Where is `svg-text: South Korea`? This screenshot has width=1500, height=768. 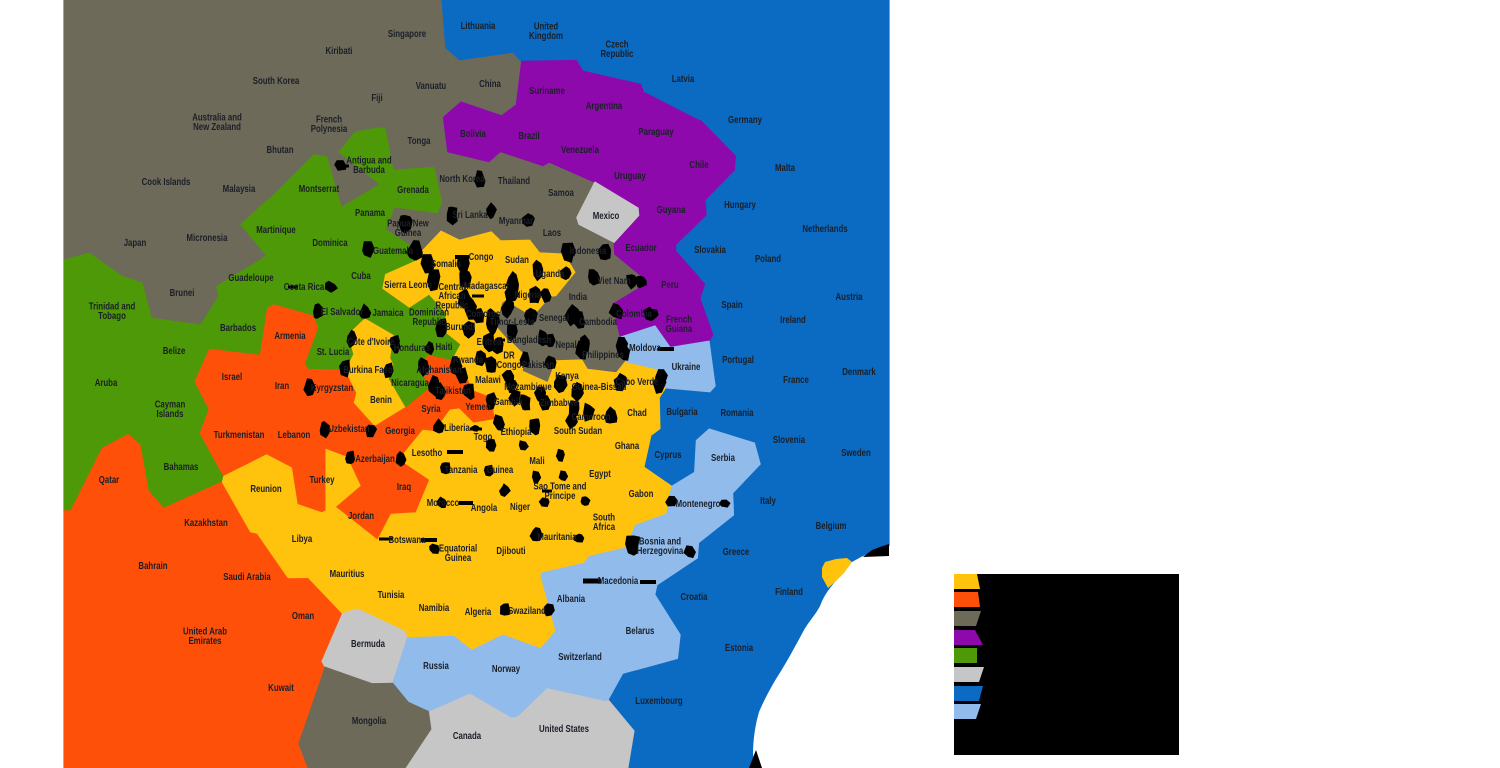
svg-text: South Korea is located at coordinates (276, 80).